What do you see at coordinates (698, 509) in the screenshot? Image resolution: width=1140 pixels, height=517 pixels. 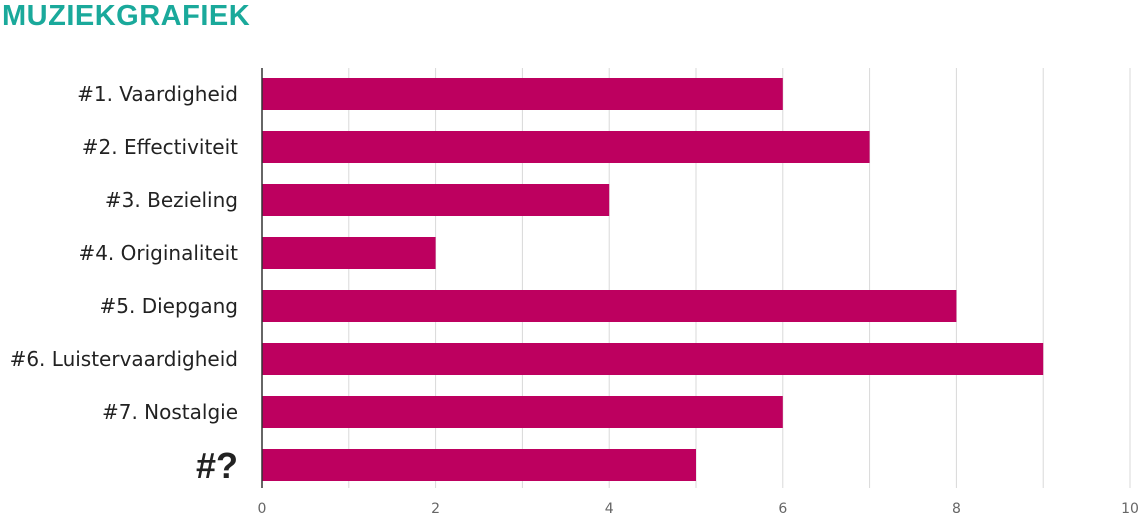 I see `x-tick-labels: 0 2 4 6 8 10` at bounding box center [698, 509].